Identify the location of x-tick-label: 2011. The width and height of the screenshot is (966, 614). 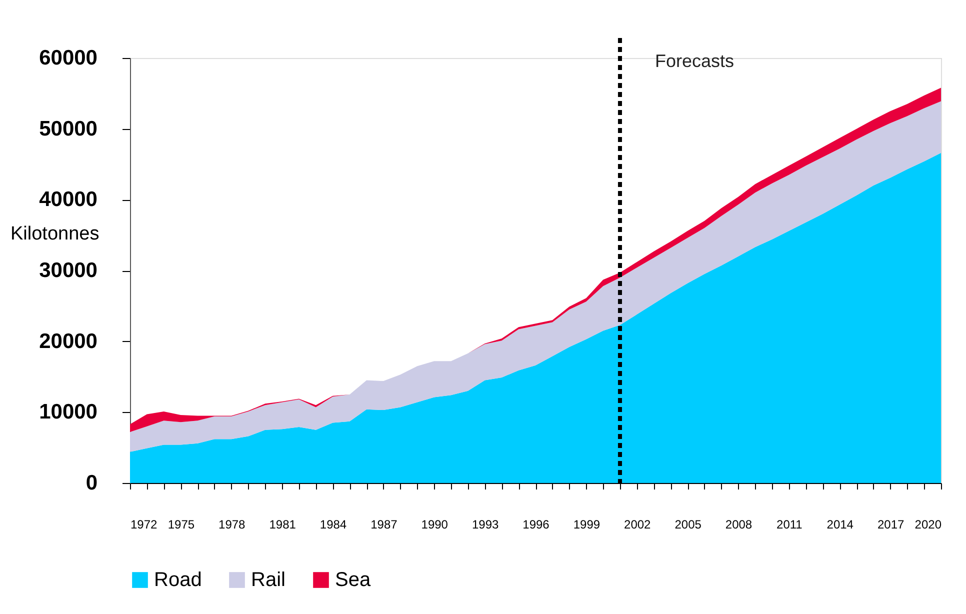
(789, 525).